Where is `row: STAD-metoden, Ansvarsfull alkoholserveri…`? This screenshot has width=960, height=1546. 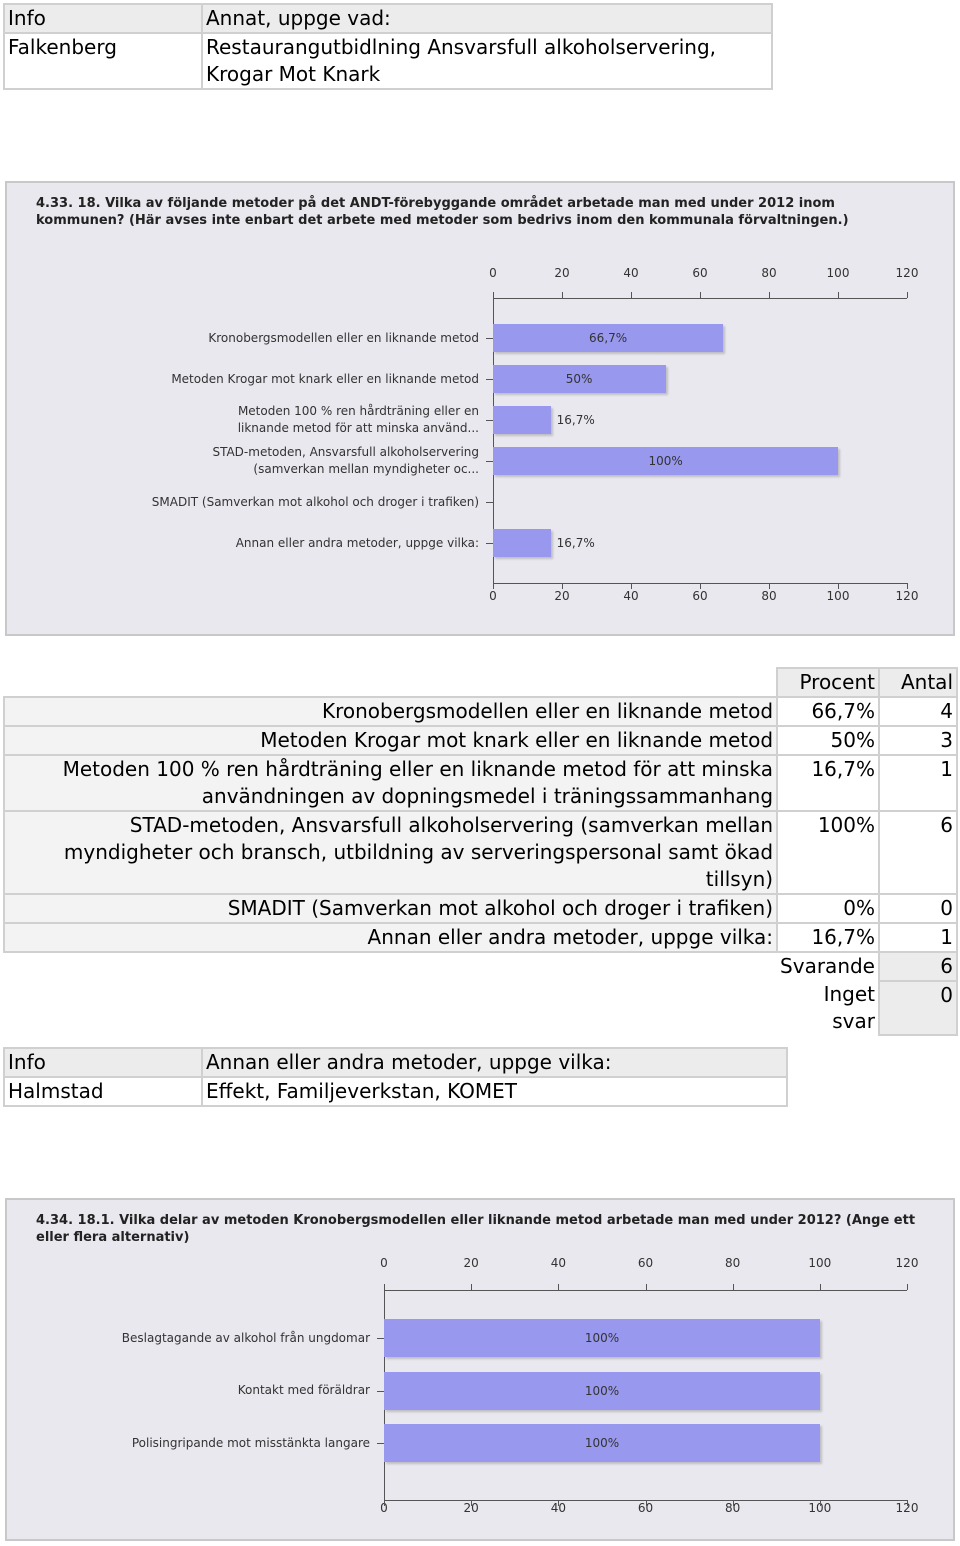 row: STAD-metoden, Ansvarsfull alkoholserveri… is located at coordinates (480, 852).